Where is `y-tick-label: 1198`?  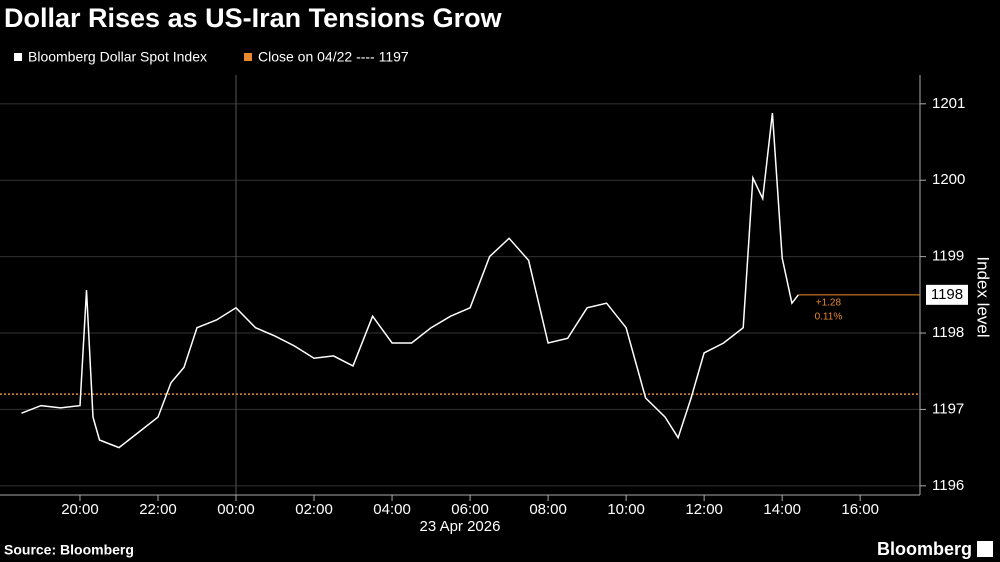 y-tick-label: 1198 is located at coordinates (948, 332).